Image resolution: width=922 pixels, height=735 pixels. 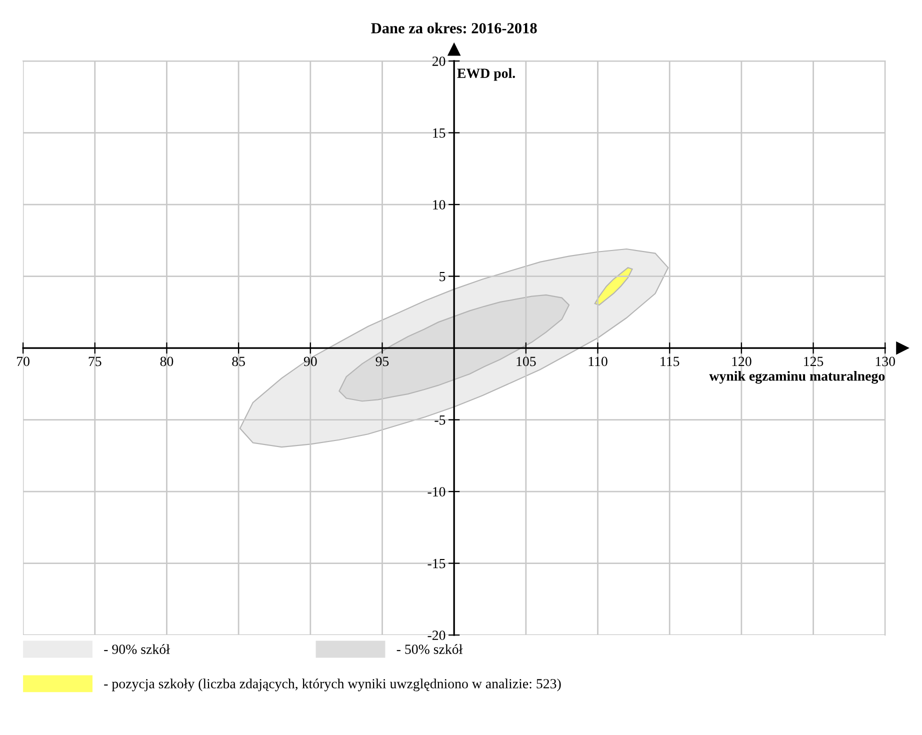 I want to click on x-tick-label: 90, so click(x=310, y=361).